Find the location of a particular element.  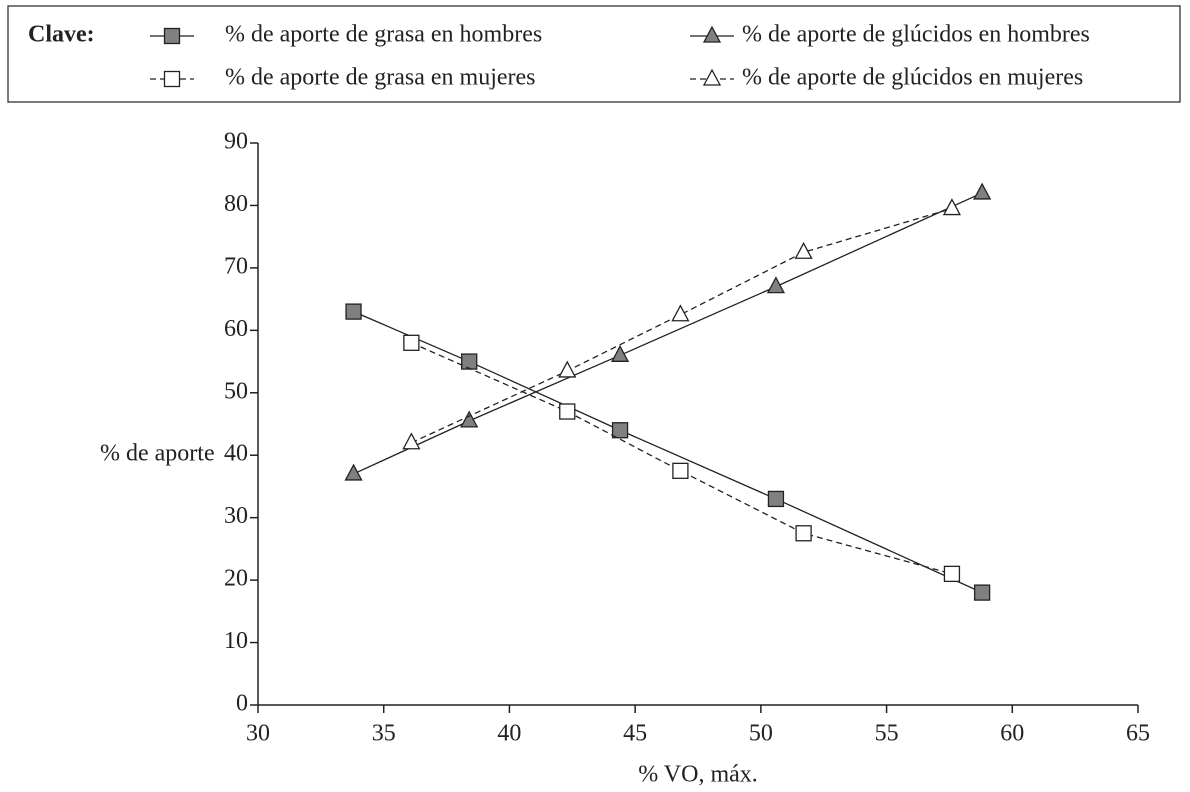

x-axis-label: % VO, máx. is located at coordinates (698, 775).